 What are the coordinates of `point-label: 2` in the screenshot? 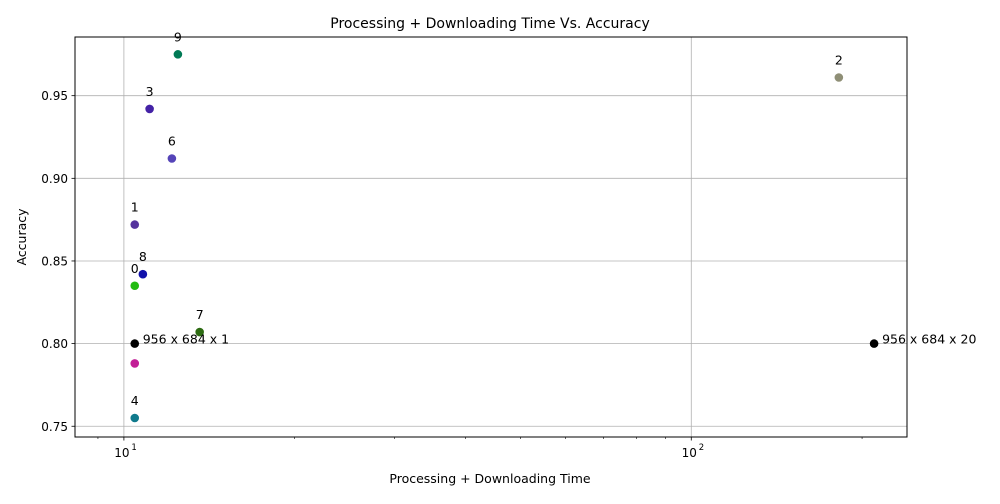 It's located at (839, 59).